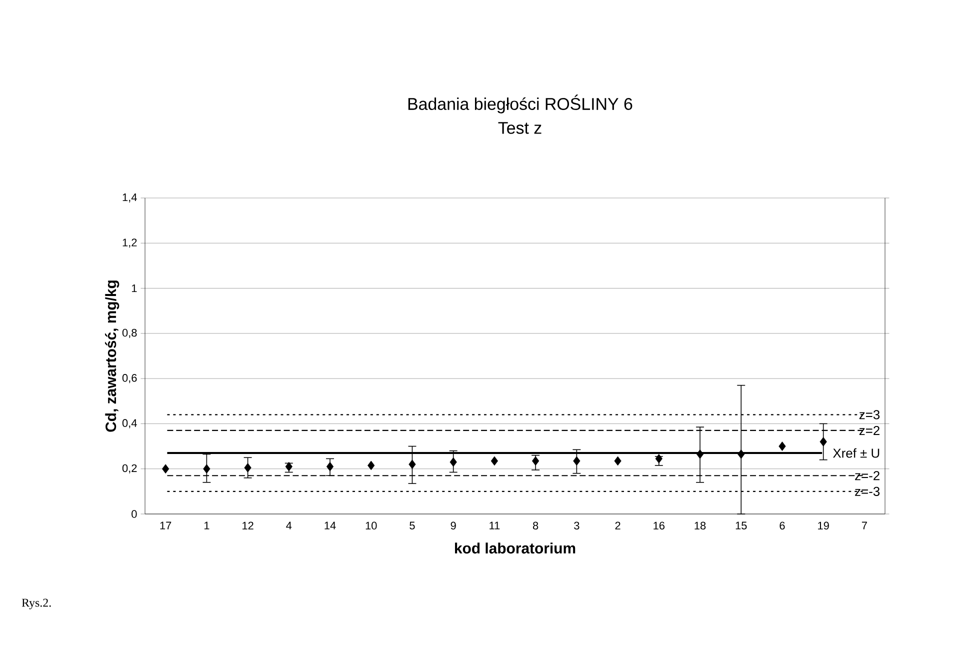  What do you see at coordinates (535, 526) in the screenshot?
I see `x-tick-label: 8` at bounding box center [535, 526].